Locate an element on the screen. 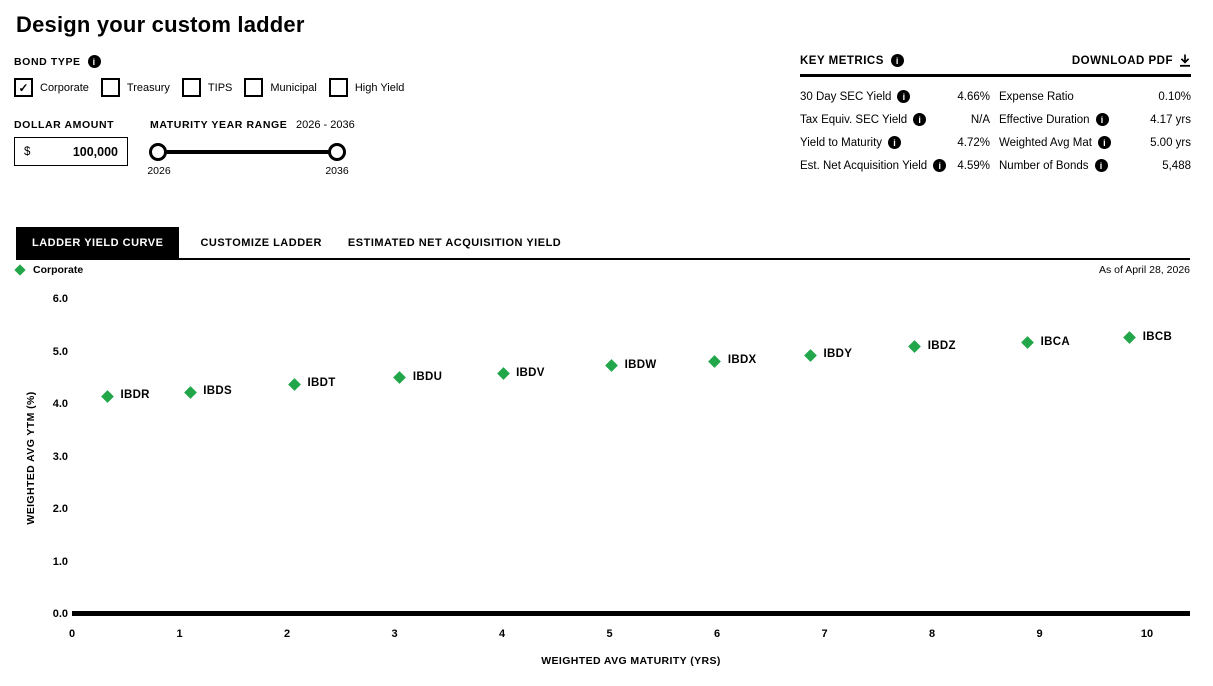  y-tick-label: 0.0 is located at coordinates (60, 614).